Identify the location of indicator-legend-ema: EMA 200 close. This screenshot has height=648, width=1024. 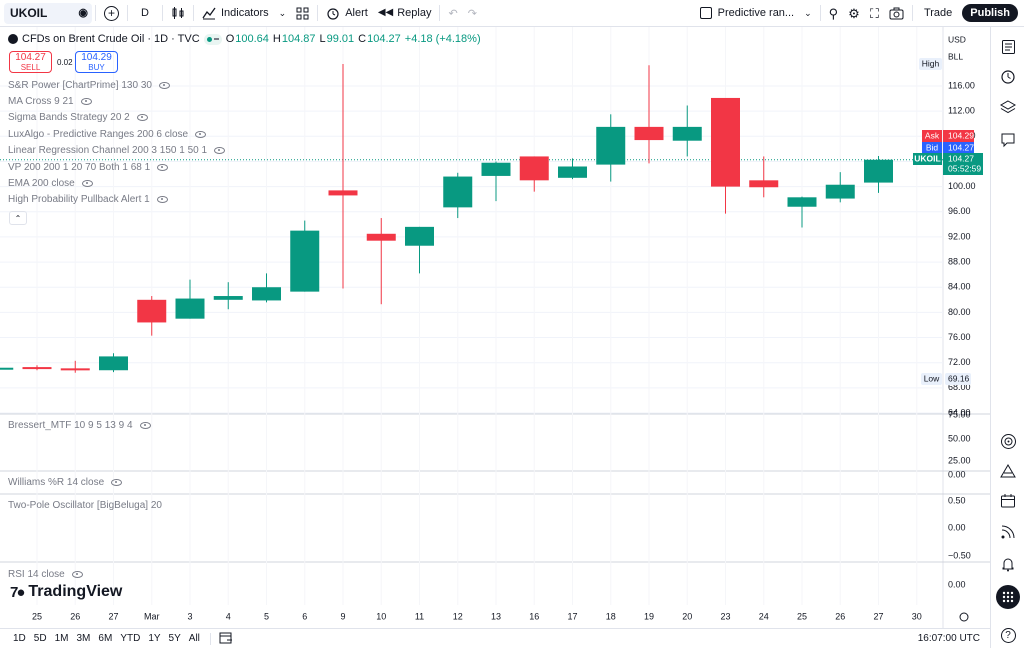
(50, 183).